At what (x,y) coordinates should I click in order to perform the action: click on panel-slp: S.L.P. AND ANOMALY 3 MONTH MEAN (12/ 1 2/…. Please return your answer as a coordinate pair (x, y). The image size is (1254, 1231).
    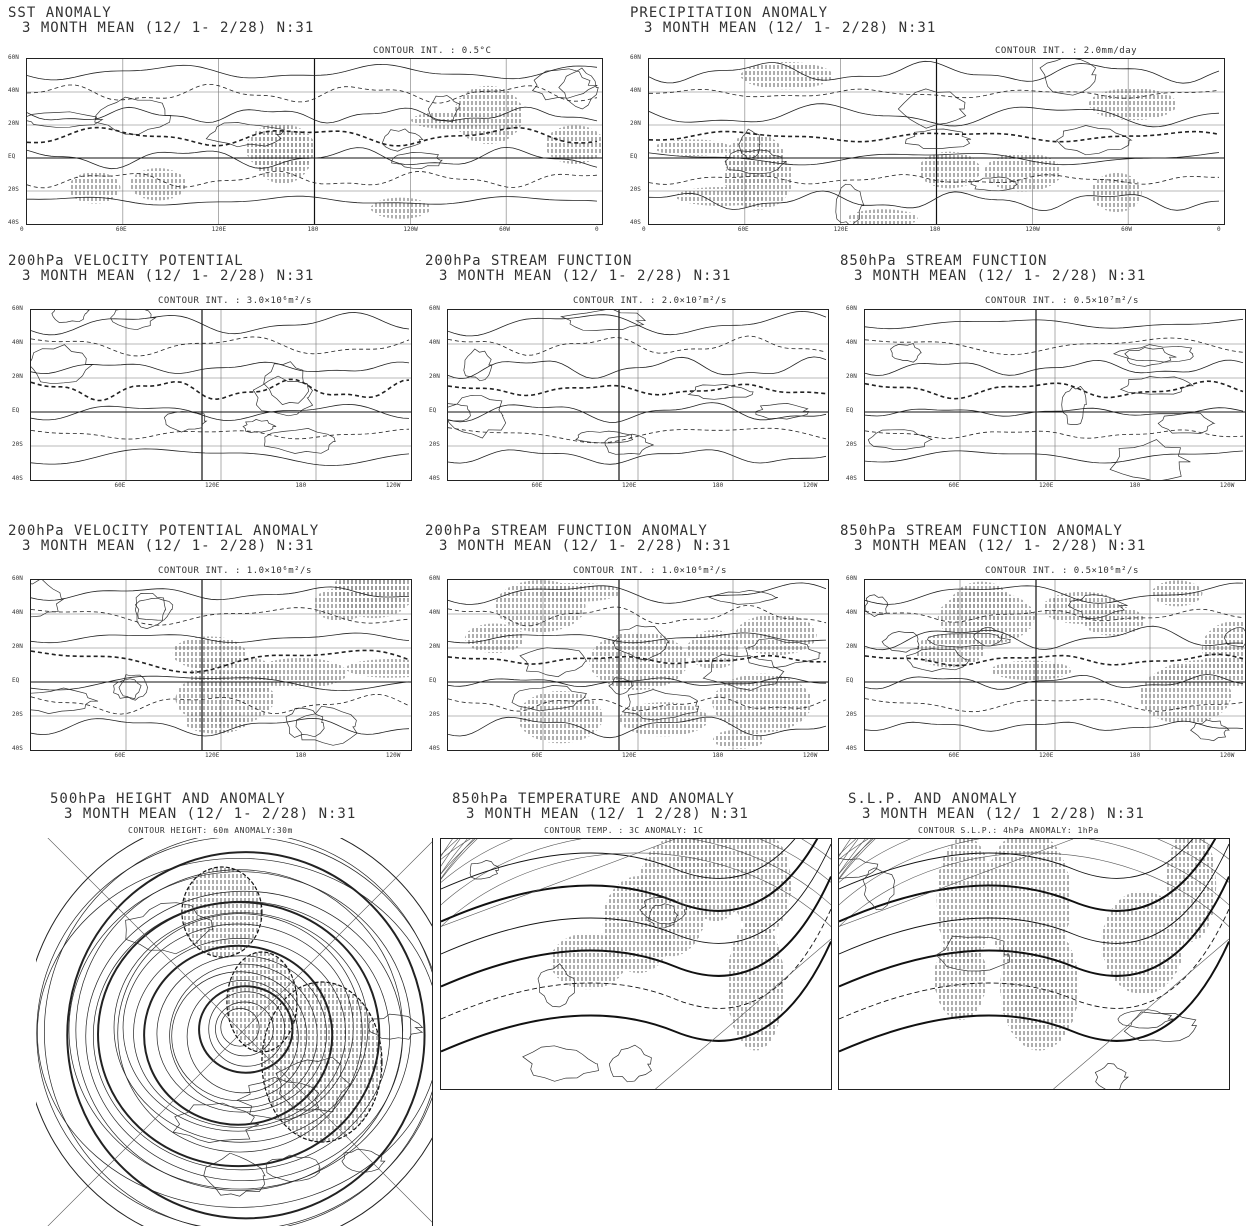
    Looking at the image, I should click on (1038, 942).